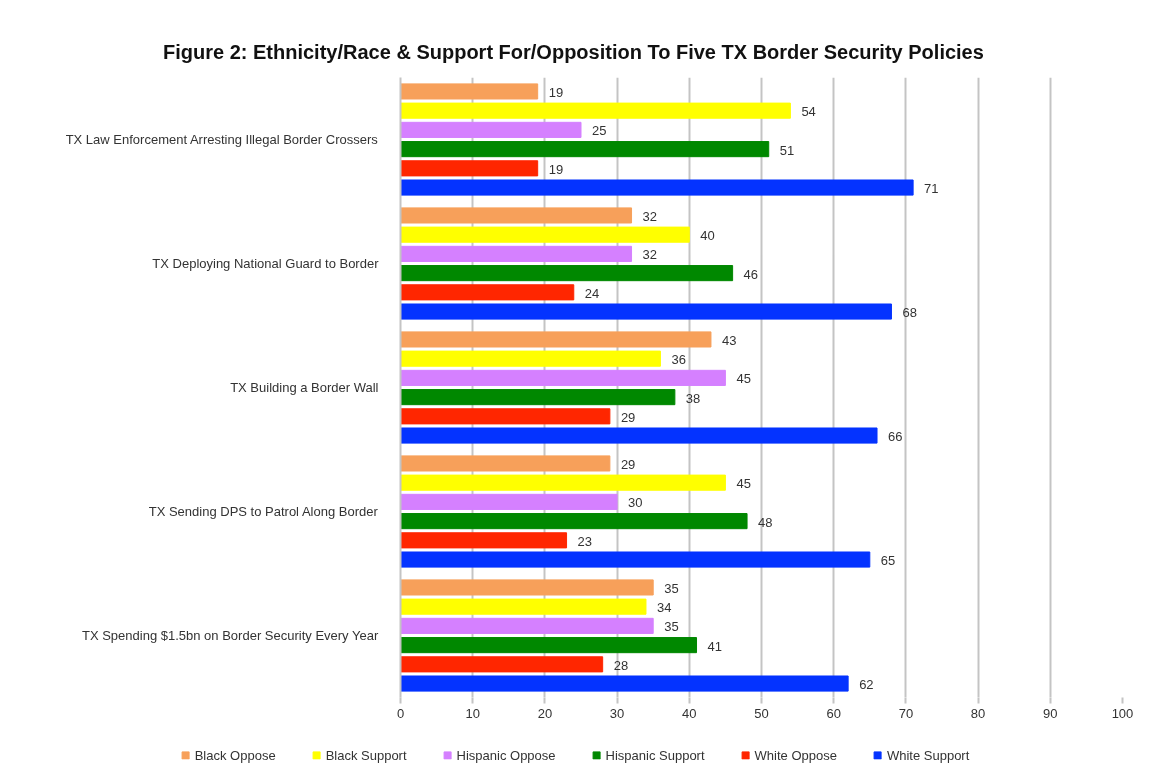 The width and height of the screenshot is (1150, 782). What do you see at coordinates (635, 503) in the screenshot?
I see `data-label: 30` at bounding box center [635, 503].